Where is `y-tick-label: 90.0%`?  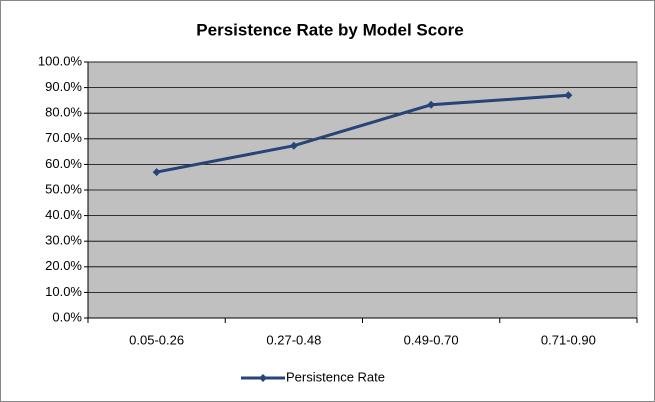
y-tick-label: 90.0% is located at coordinates (63, 86).